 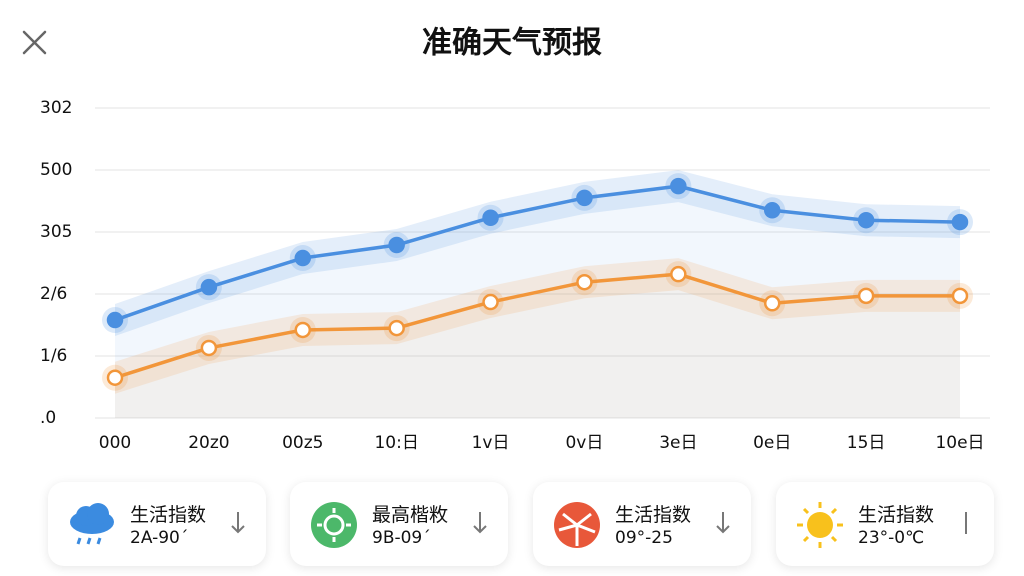 What do you see at coordinates (577, 525) in the screenshot?
I see `ball-icon` at bounding box center [577, 525].